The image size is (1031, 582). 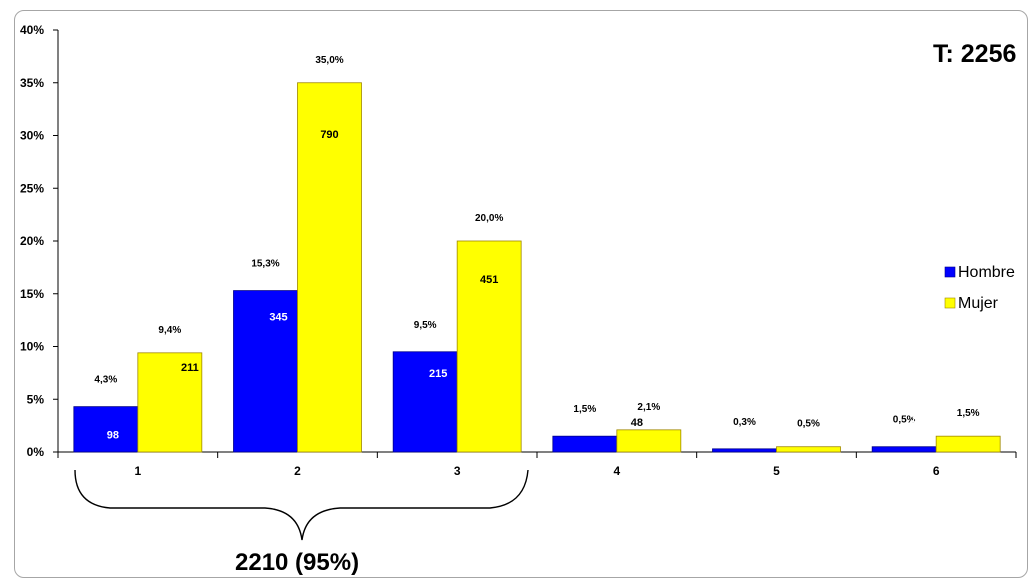 What do you see at coordinates (113, 436) in the screenshot?
I see `count-label-hombre: 98` at bounding box center [113, 436].